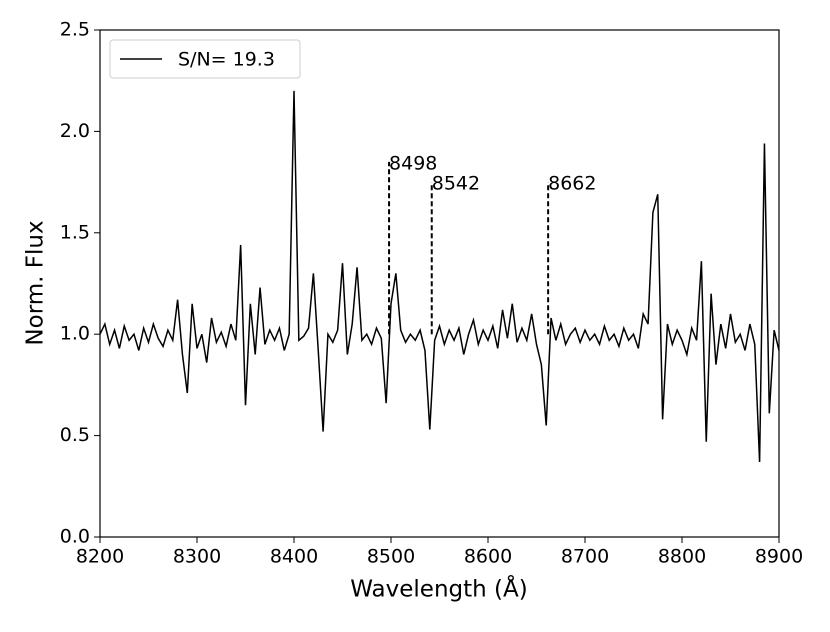 The image size is (830, 632). I want to click on annotation-label: 8662, so click(572, 184).